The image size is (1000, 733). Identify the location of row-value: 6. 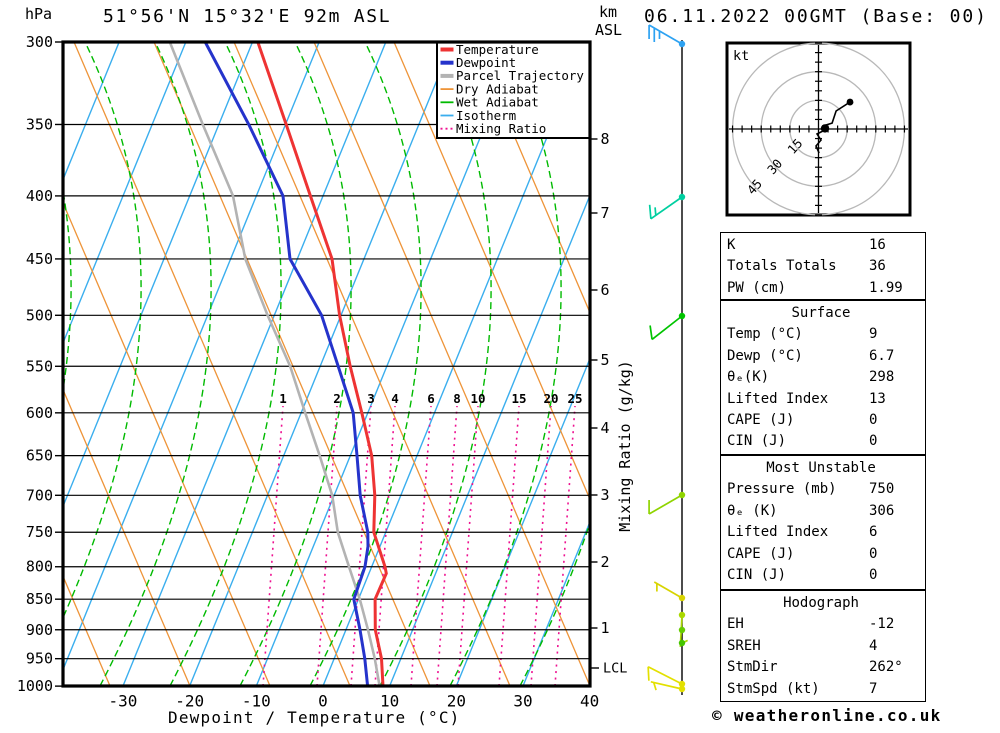
(873, 532).